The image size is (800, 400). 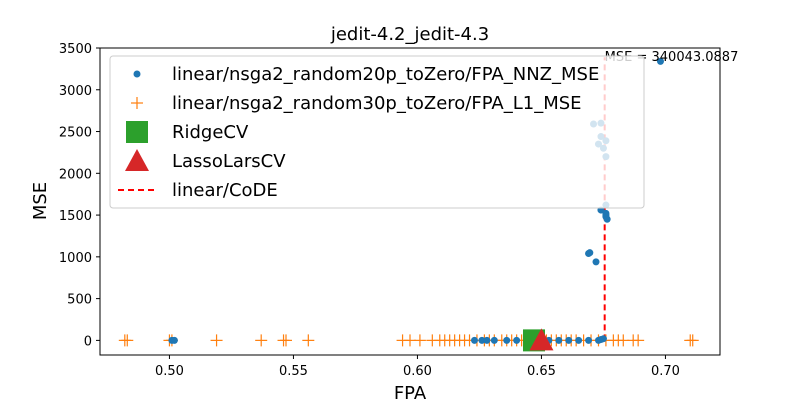 I want to click on y-tick-label: 1500, so click(x=75, y=216).